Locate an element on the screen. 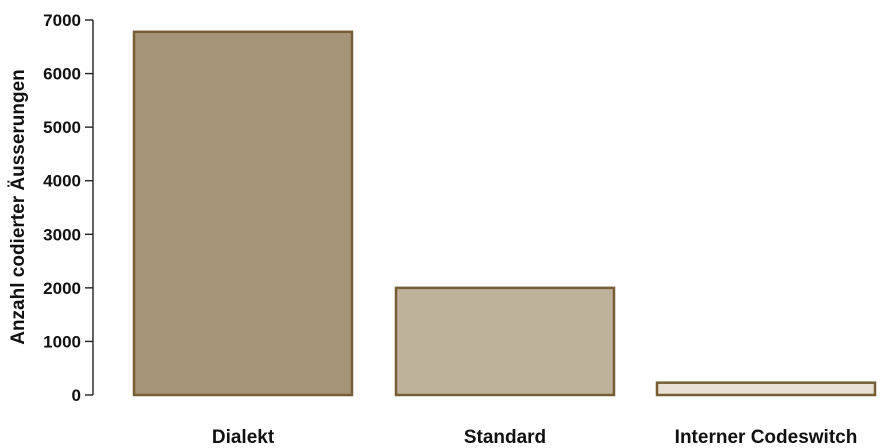  category-labels: Dialekt Standard Interner Codeswitch is located at coordinates (534, 437).